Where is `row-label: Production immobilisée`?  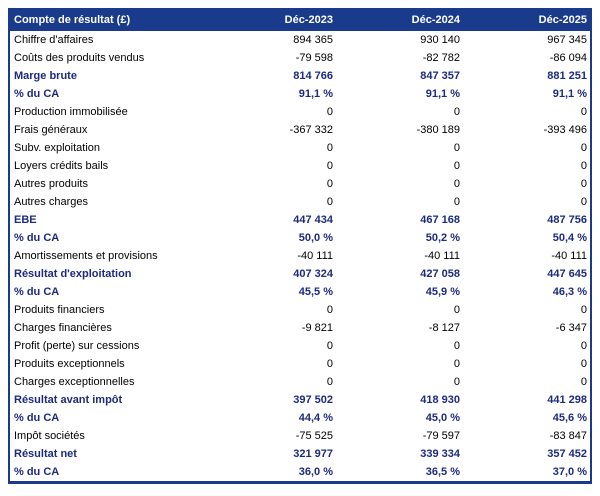
row-label: Production immobilisée is located at coordinates (71, 112).